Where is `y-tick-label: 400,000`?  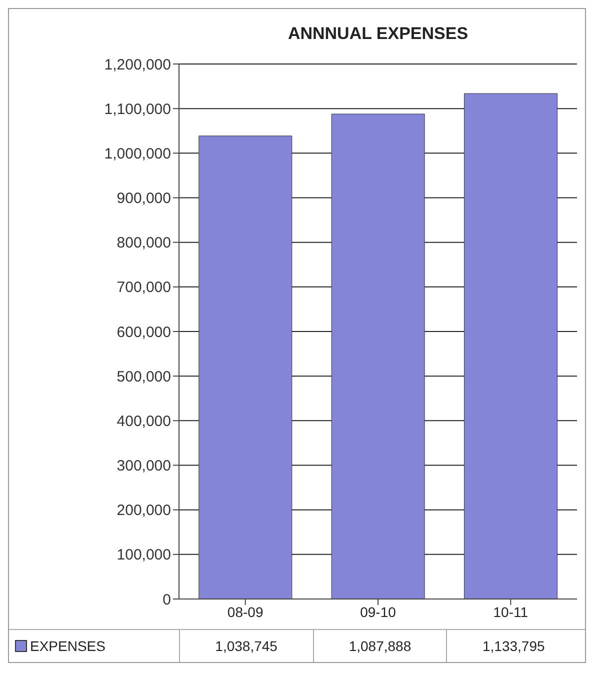 y-tick-label: 400,000 is located at coordinates (143, 421).